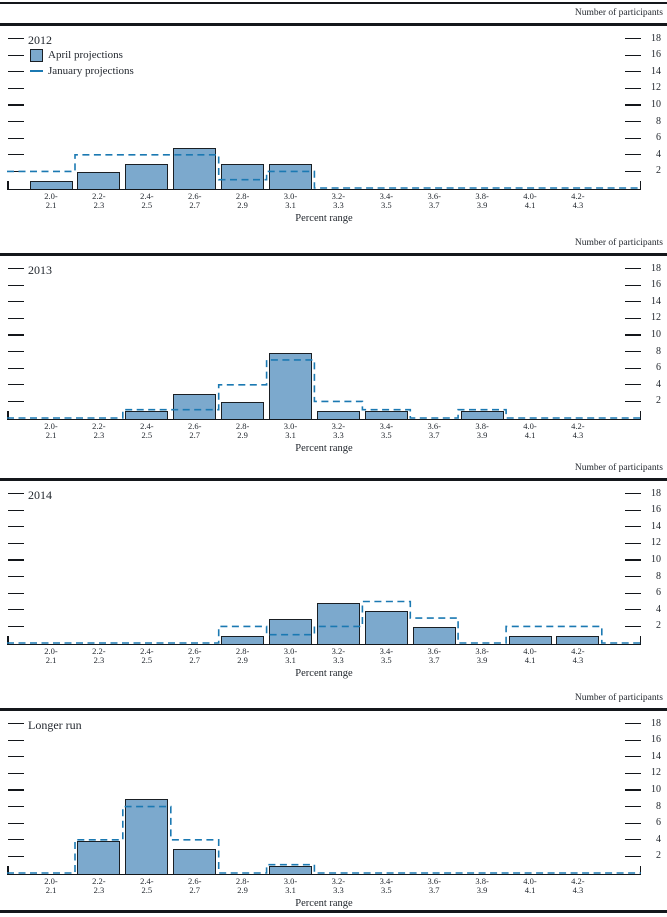 The image size is (667, 917). What do you see at coordinates (195, 406) in the screenshot?
I see `bar-2.6-2.7` at bounding box center [195, 406].